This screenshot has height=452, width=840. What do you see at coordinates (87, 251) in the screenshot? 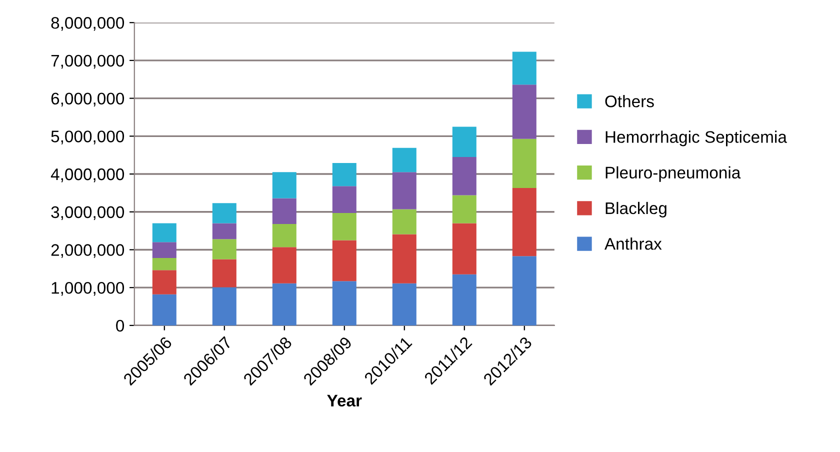
I see `y-tick-label: 2,000,000` at bounding box center [87, 251].